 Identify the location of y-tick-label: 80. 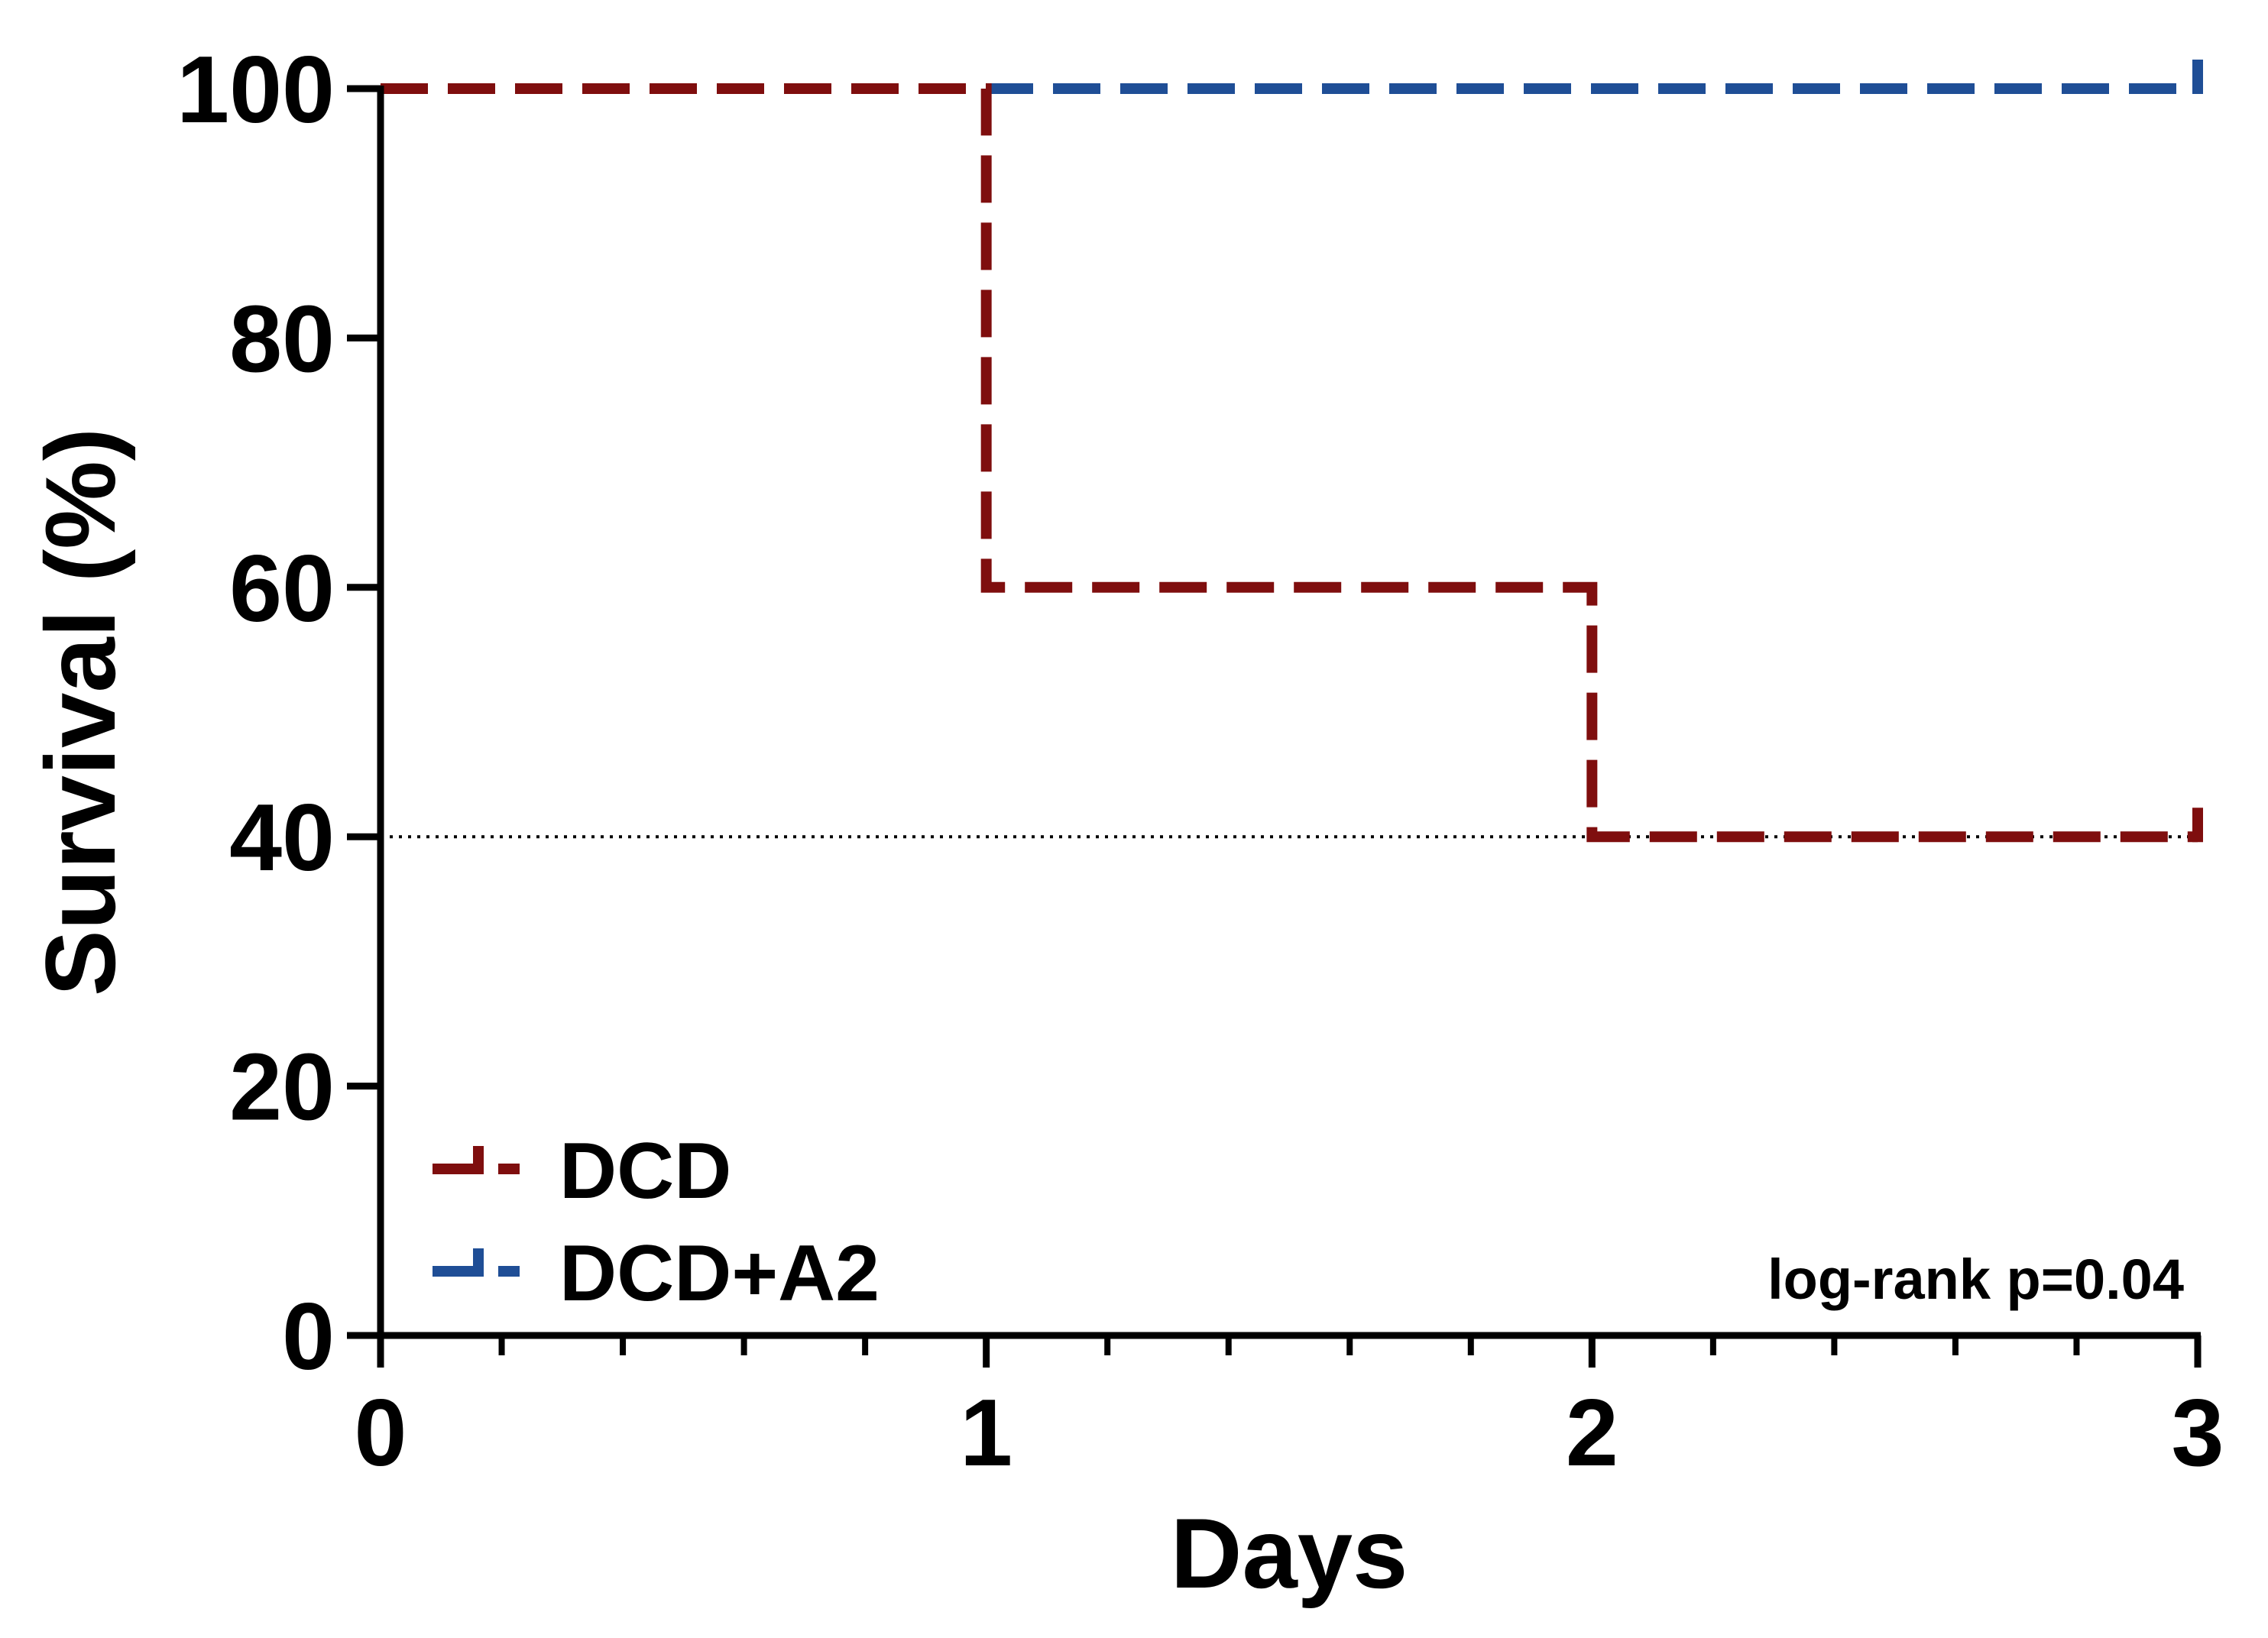
(282, 339).